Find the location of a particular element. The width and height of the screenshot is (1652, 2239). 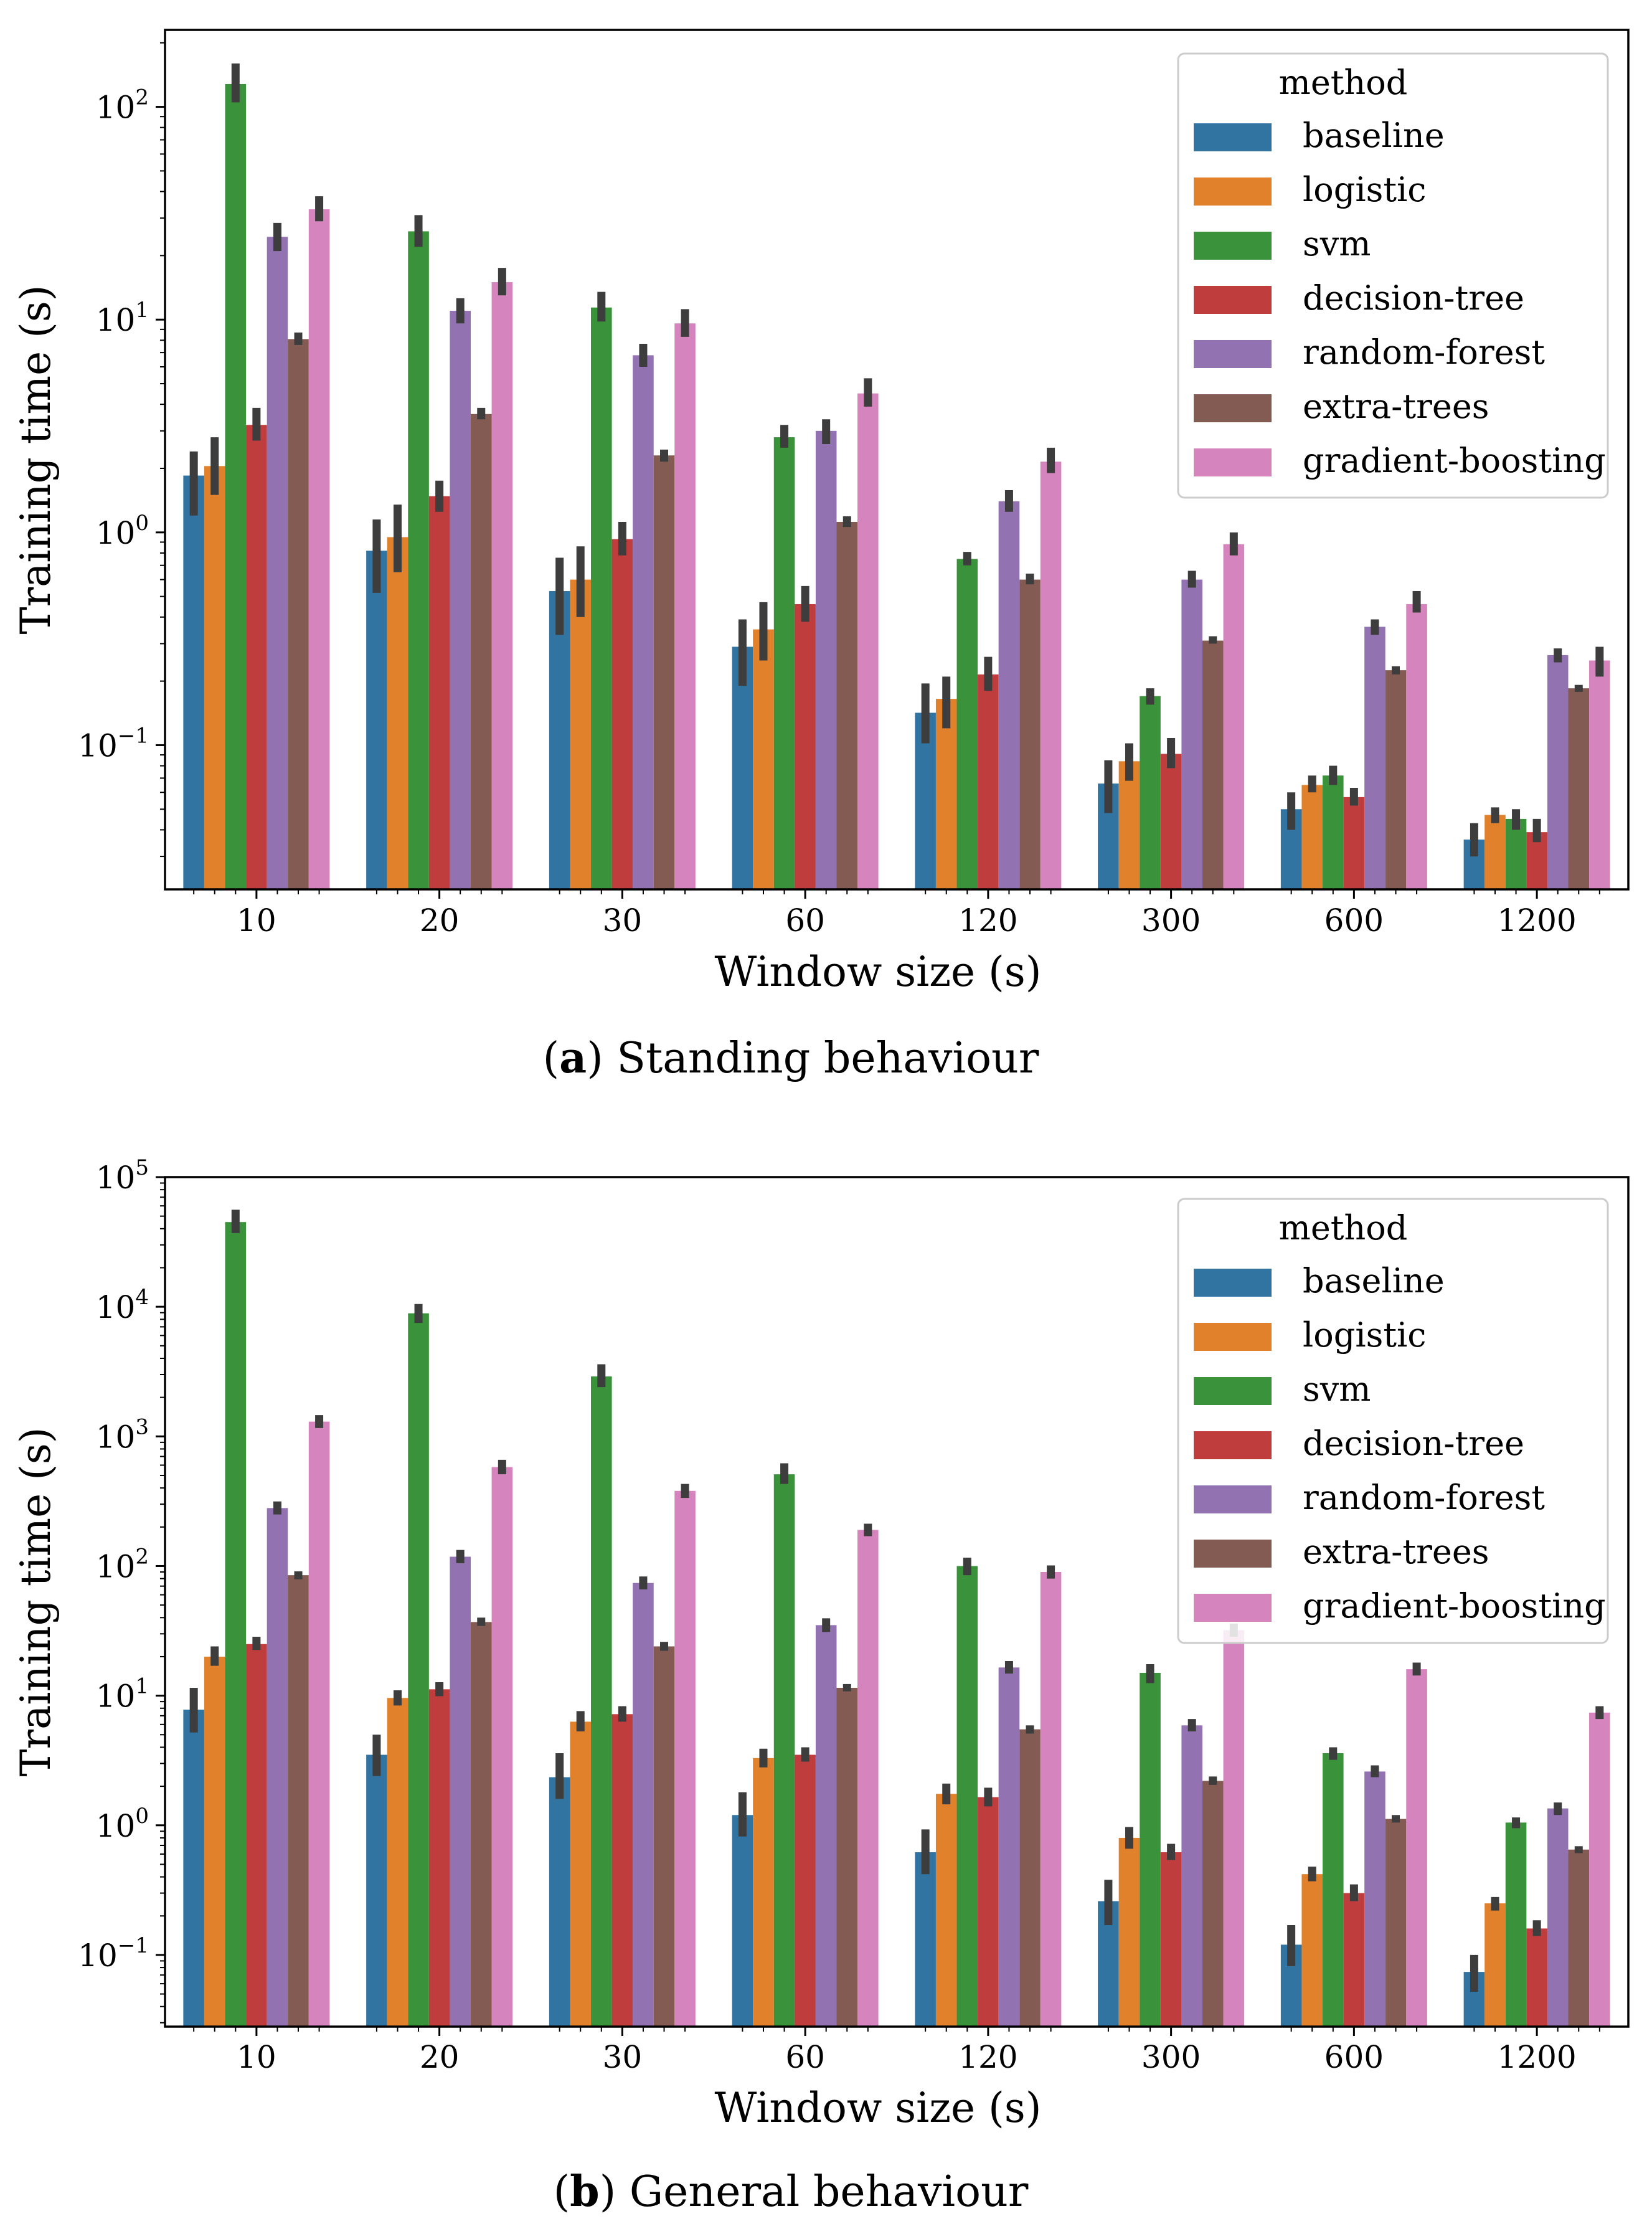

series-baseline is located at coordinates (834, 682).